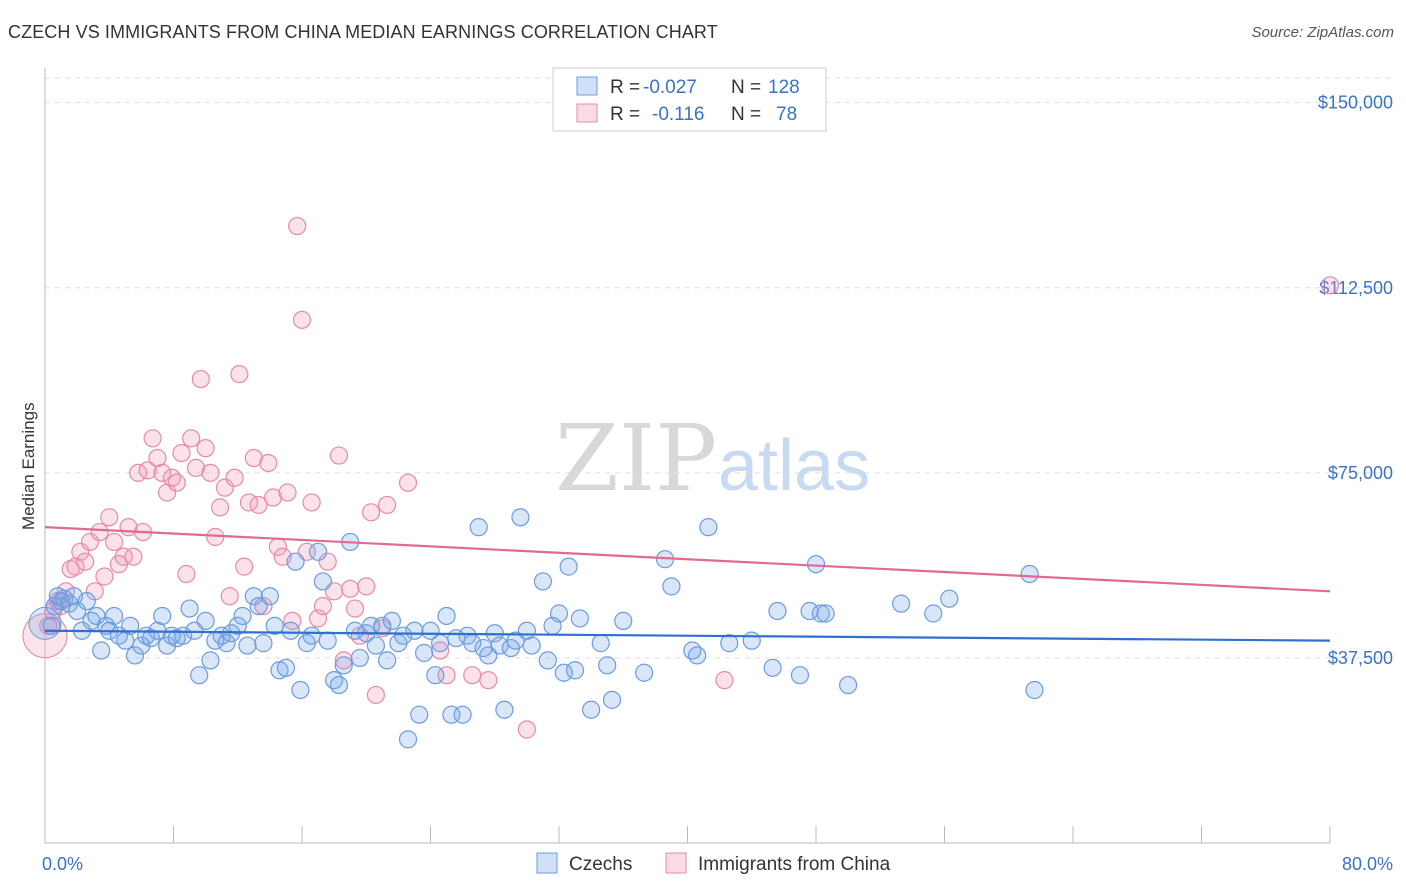 This screenshot has width=1406, height=892. I want to click on x-tick-label-0: 0.0%, so click(62, 864).